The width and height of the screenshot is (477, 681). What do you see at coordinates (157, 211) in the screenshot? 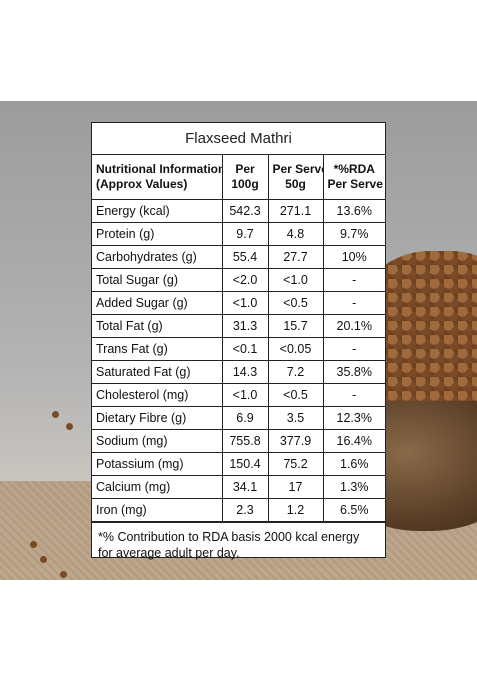
I see `nutrient-label: Energy (kcal)` at bounding box center [157, 211].